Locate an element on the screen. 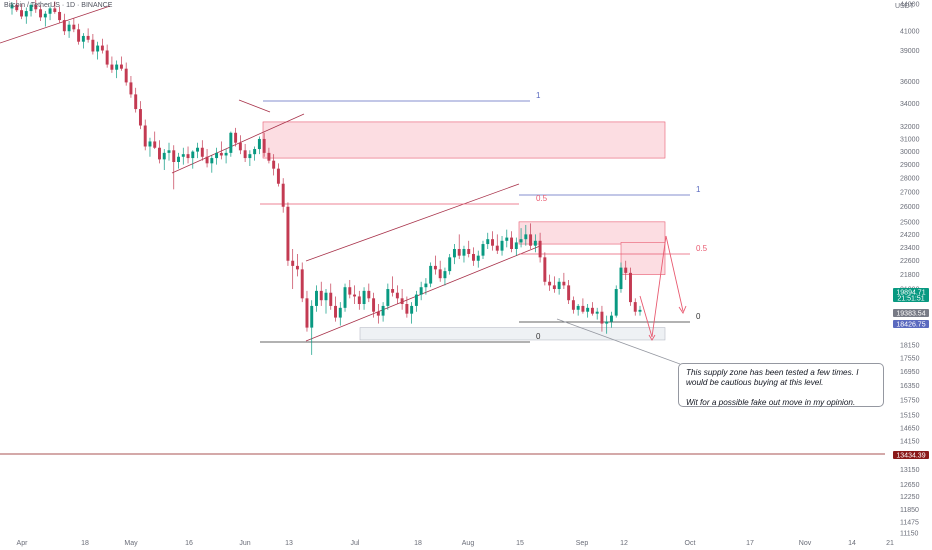 This screenshot has width=932, height=550. price-tick-label: 29000 is located at coordinates (910, 165).